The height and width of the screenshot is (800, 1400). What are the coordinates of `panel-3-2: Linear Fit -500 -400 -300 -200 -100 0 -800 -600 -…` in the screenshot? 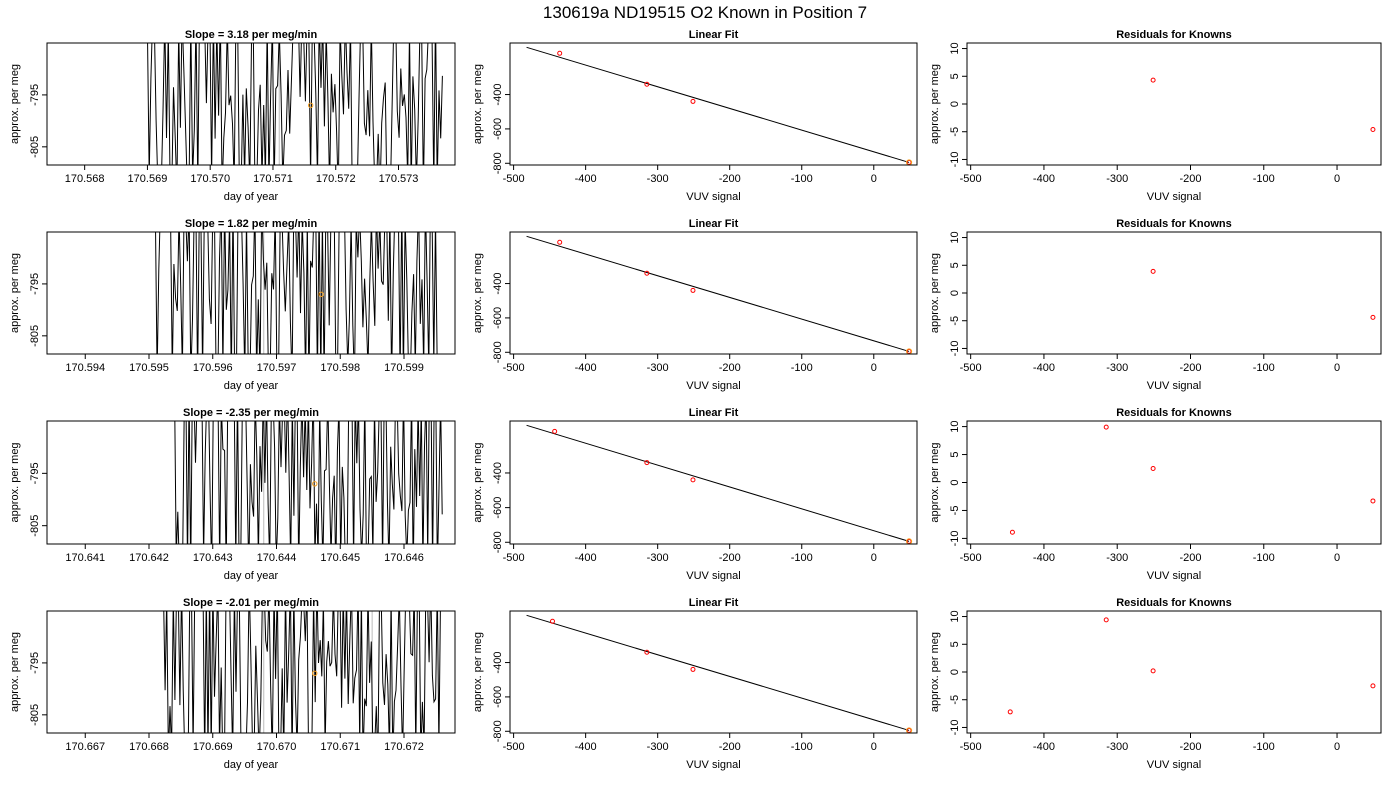 It's located at (695, 494).